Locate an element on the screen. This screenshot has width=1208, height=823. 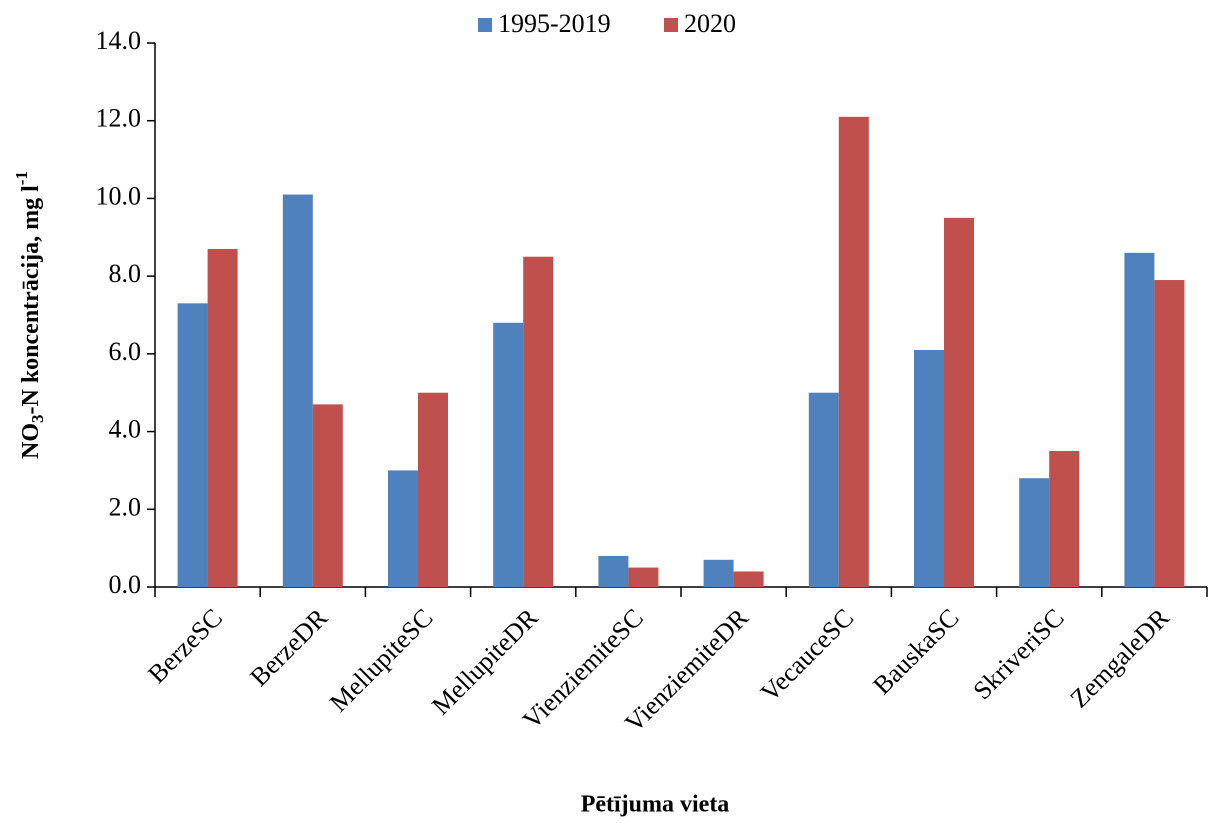
y-tick-label: 12.0 is located at coordinates (119, 118).